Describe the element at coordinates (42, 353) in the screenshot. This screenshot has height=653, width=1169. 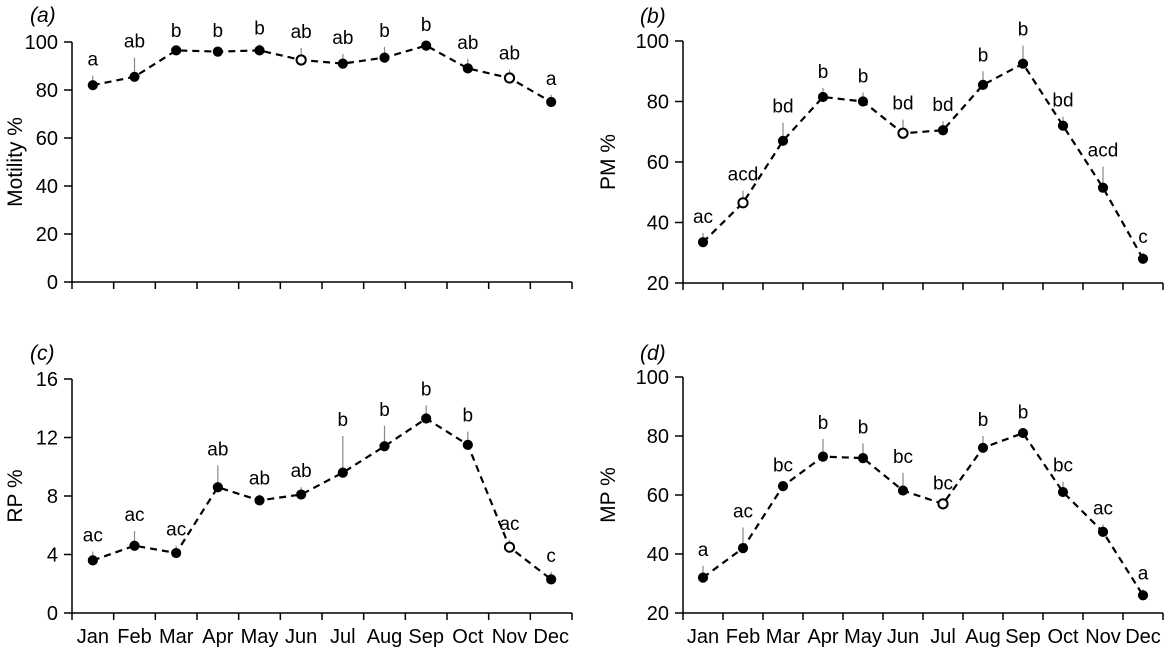
I see `panel-label: (c)` at that location.